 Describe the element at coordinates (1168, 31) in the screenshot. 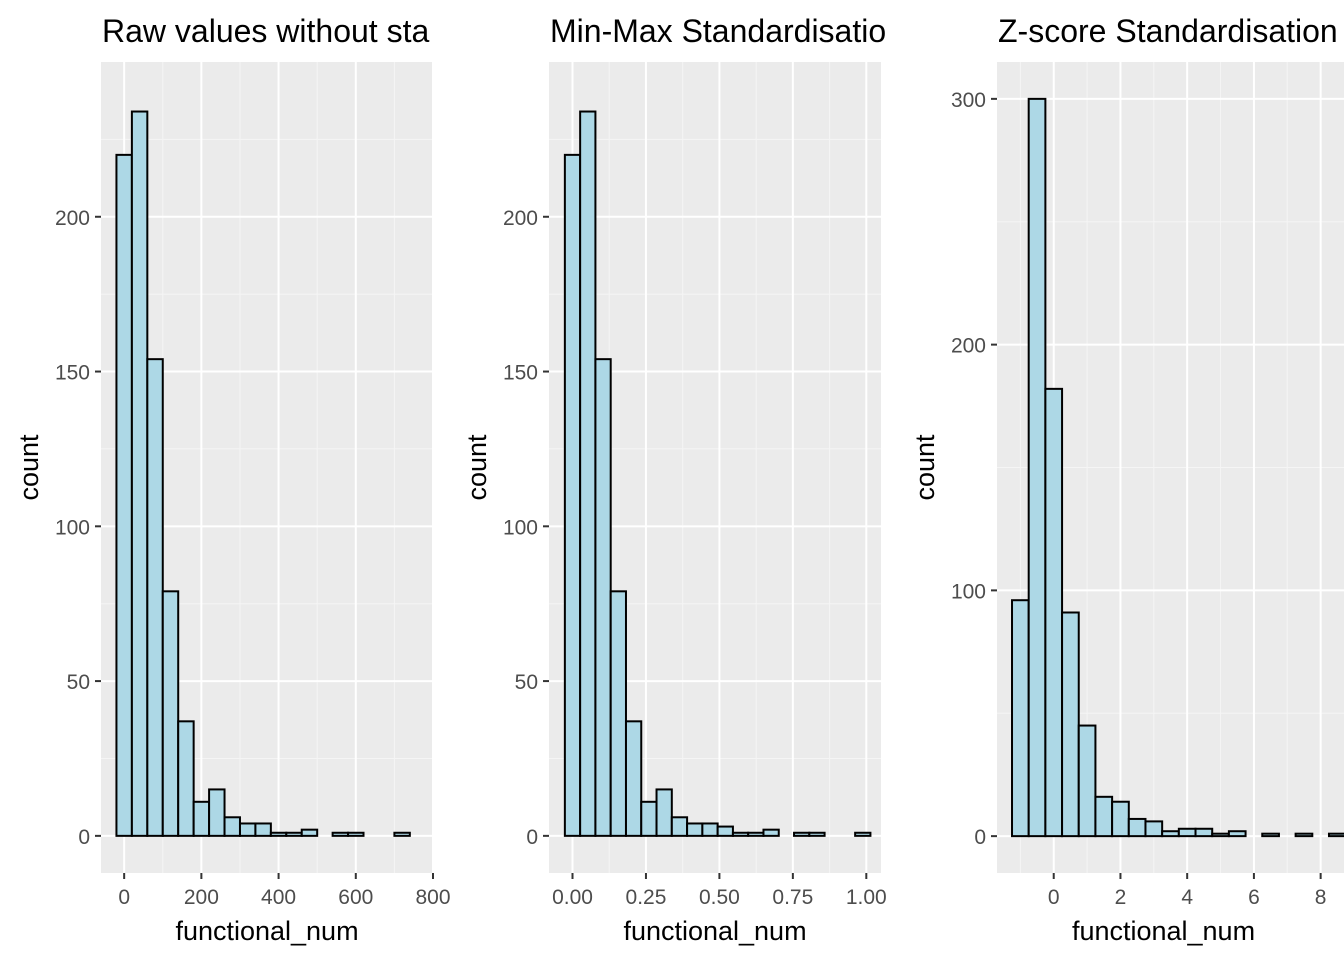

I see `chart-title: Z-score Standardisation` at that location.